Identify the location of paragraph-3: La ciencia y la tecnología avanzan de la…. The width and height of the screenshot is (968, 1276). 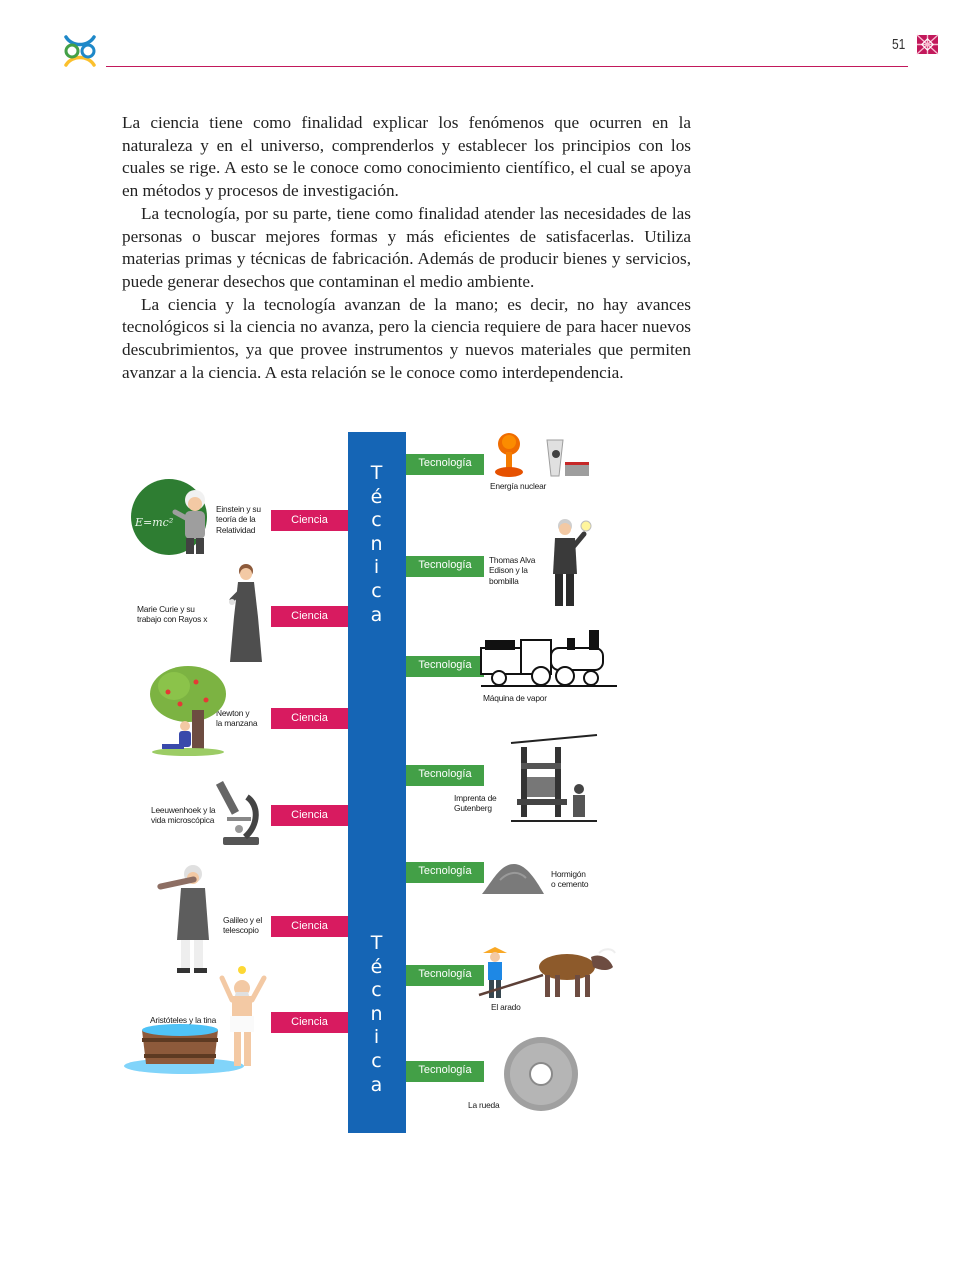
(406, 338).